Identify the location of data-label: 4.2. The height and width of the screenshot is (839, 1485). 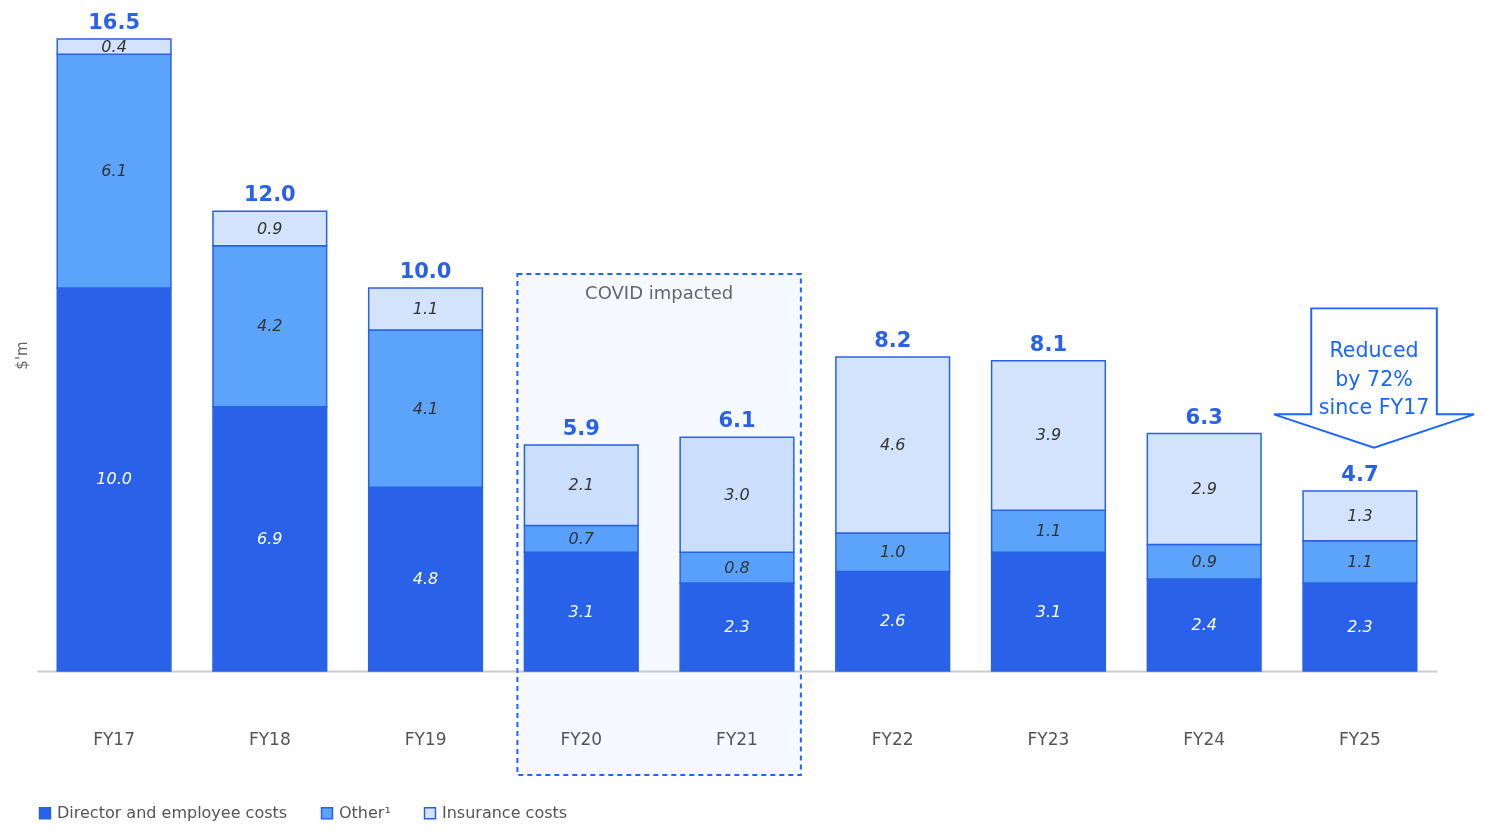
(270, 326).